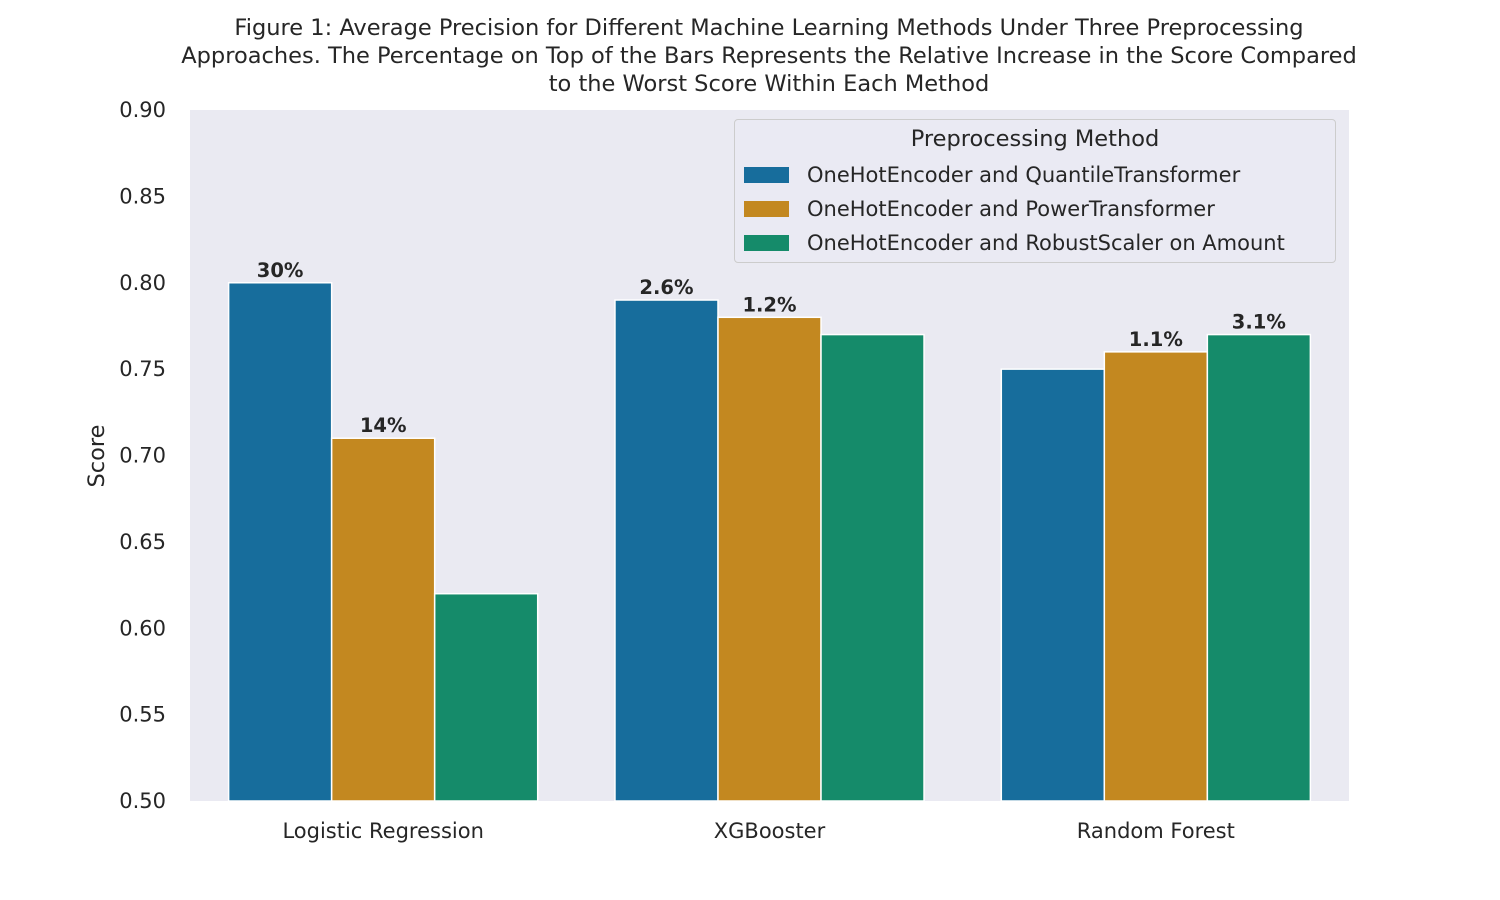 The image size is (1500, 900). I want to click on legend-item-robust: OneHotEncoder and RobustScaler on Amount, so click(1014, 243).